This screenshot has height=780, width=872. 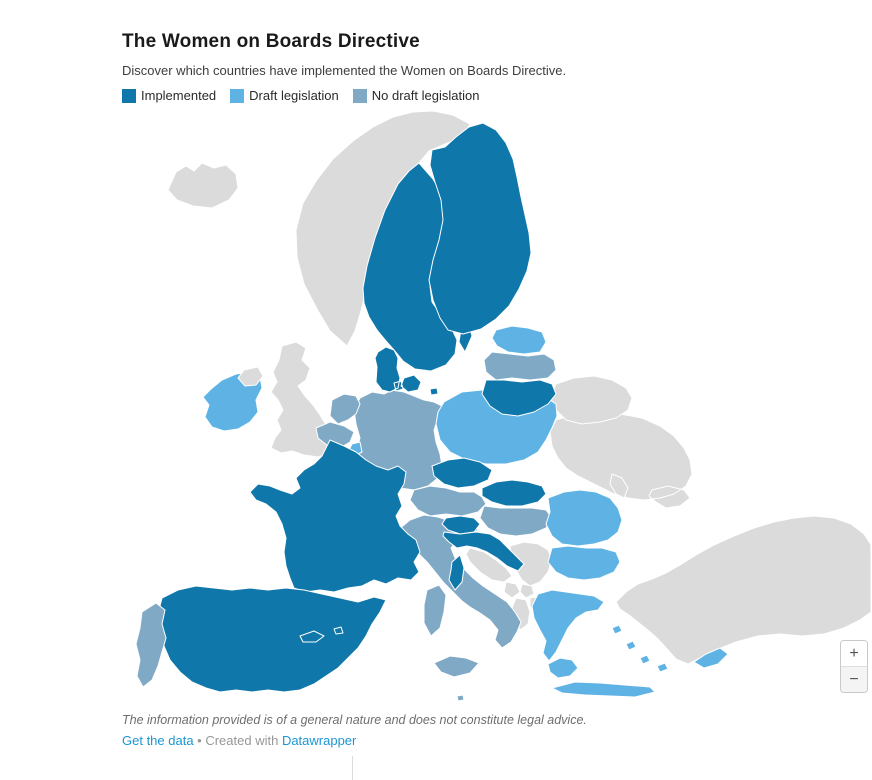 What do you see at coordinates (489, 565) in the screenshot?
I see `country-bosnia-and-herzegovina` at bounding box center [489, 565].